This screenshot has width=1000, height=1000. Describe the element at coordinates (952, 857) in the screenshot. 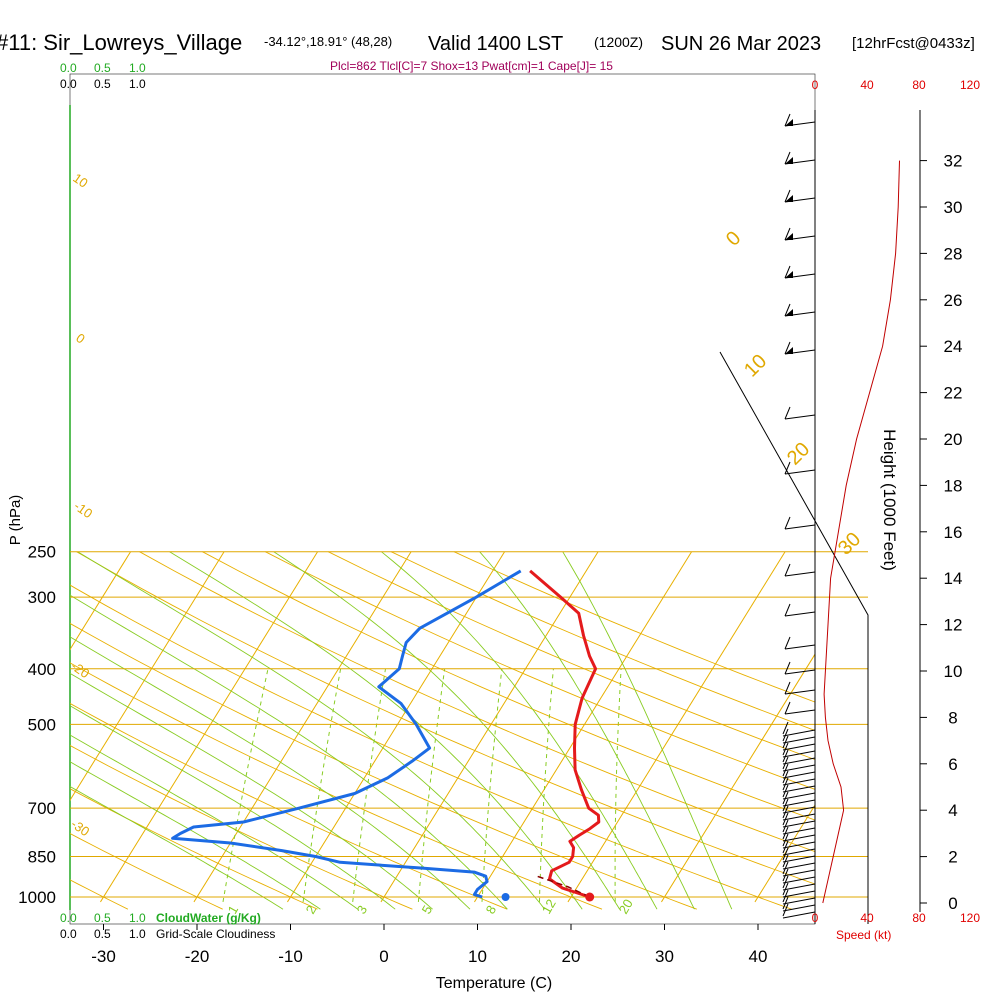

I see `height-tick-2: 2` at that location.